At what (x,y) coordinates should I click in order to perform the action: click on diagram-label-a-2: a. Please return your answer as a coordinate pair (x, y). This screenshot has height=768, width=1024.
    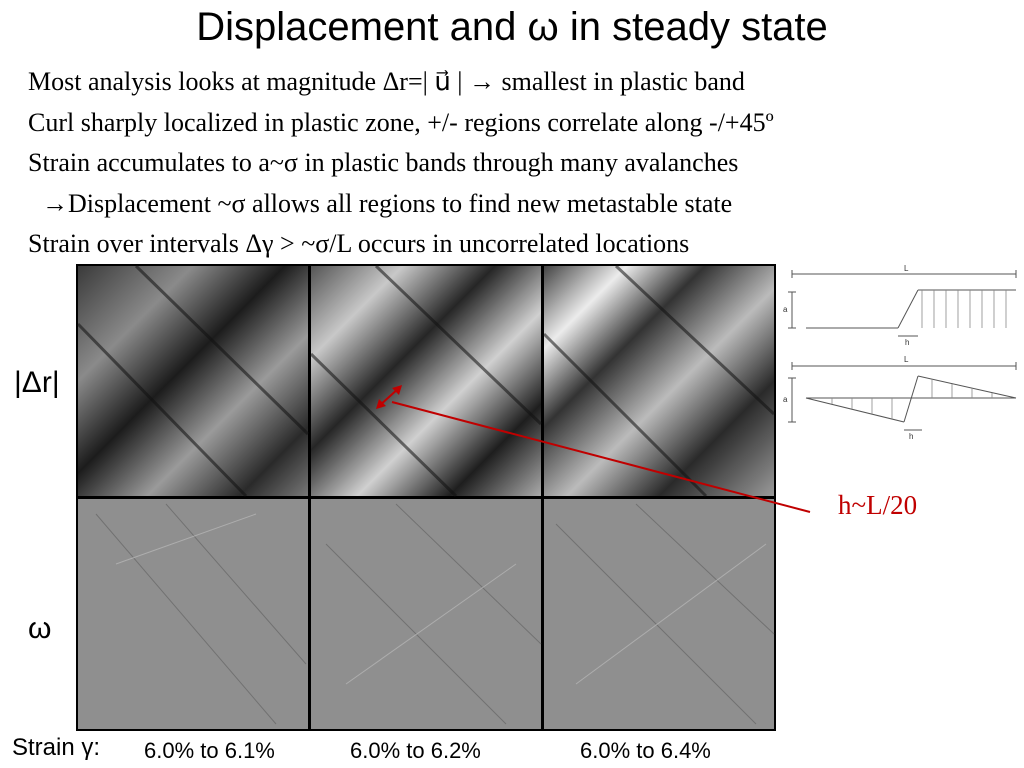
    Looking at the image, I should click on (785, 399).